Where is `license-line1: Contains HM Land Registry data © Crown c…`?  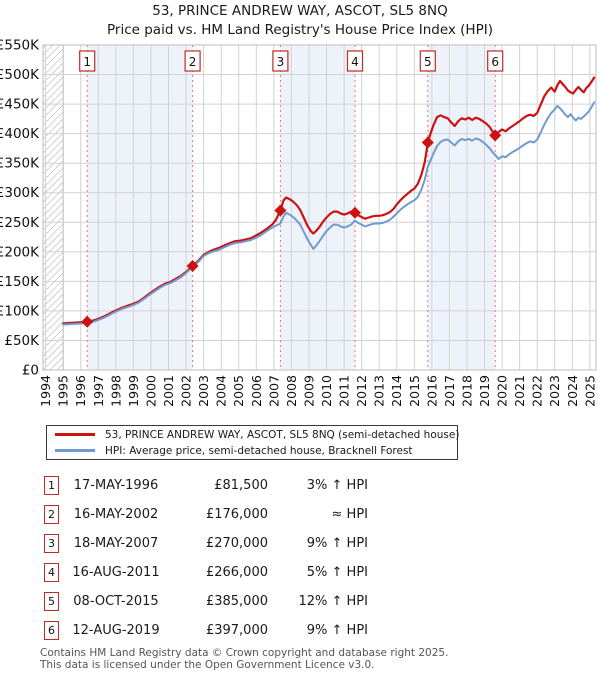
license-line1: Contains HM Land Registry data © Crown c… is located at coordinates (244, 653).